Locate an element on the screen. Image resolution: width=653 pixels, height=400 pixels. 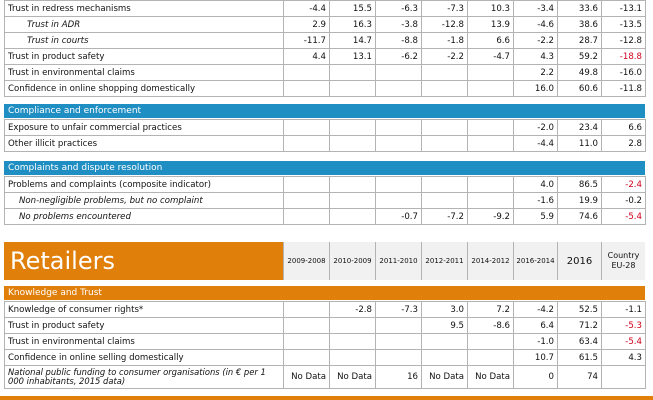
cell-value: -2.8 is located at coordinates (352, 309).